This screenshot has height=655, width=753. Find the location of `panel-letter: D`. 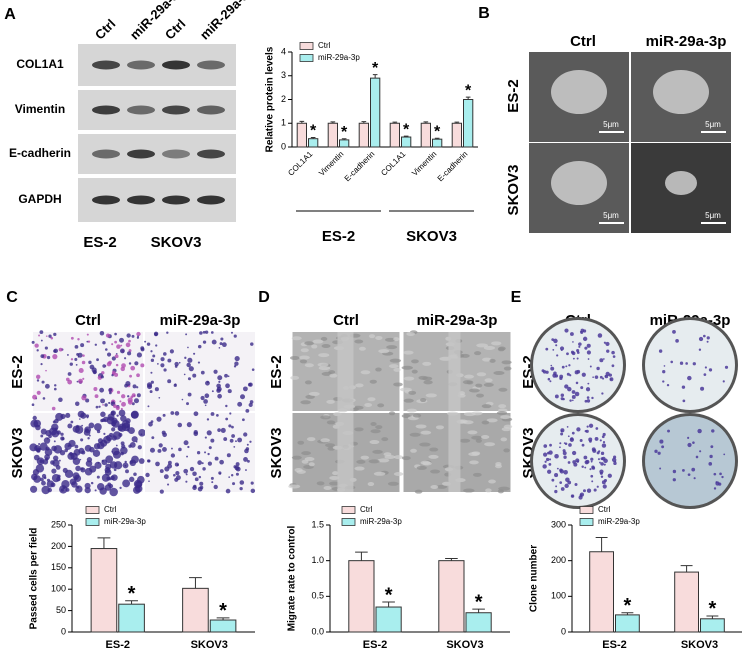

panel-letter: D is located at coordinates (264, 297).